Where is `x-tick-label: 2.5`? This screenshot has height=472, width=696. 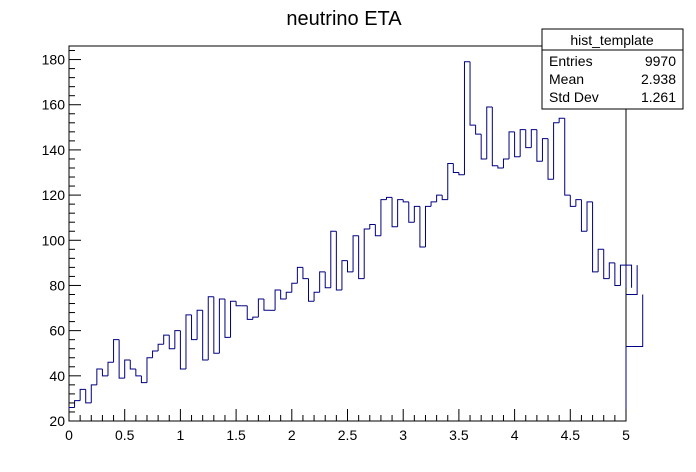
x-tick-label: 2.5 is located at coordinates (348, 435).